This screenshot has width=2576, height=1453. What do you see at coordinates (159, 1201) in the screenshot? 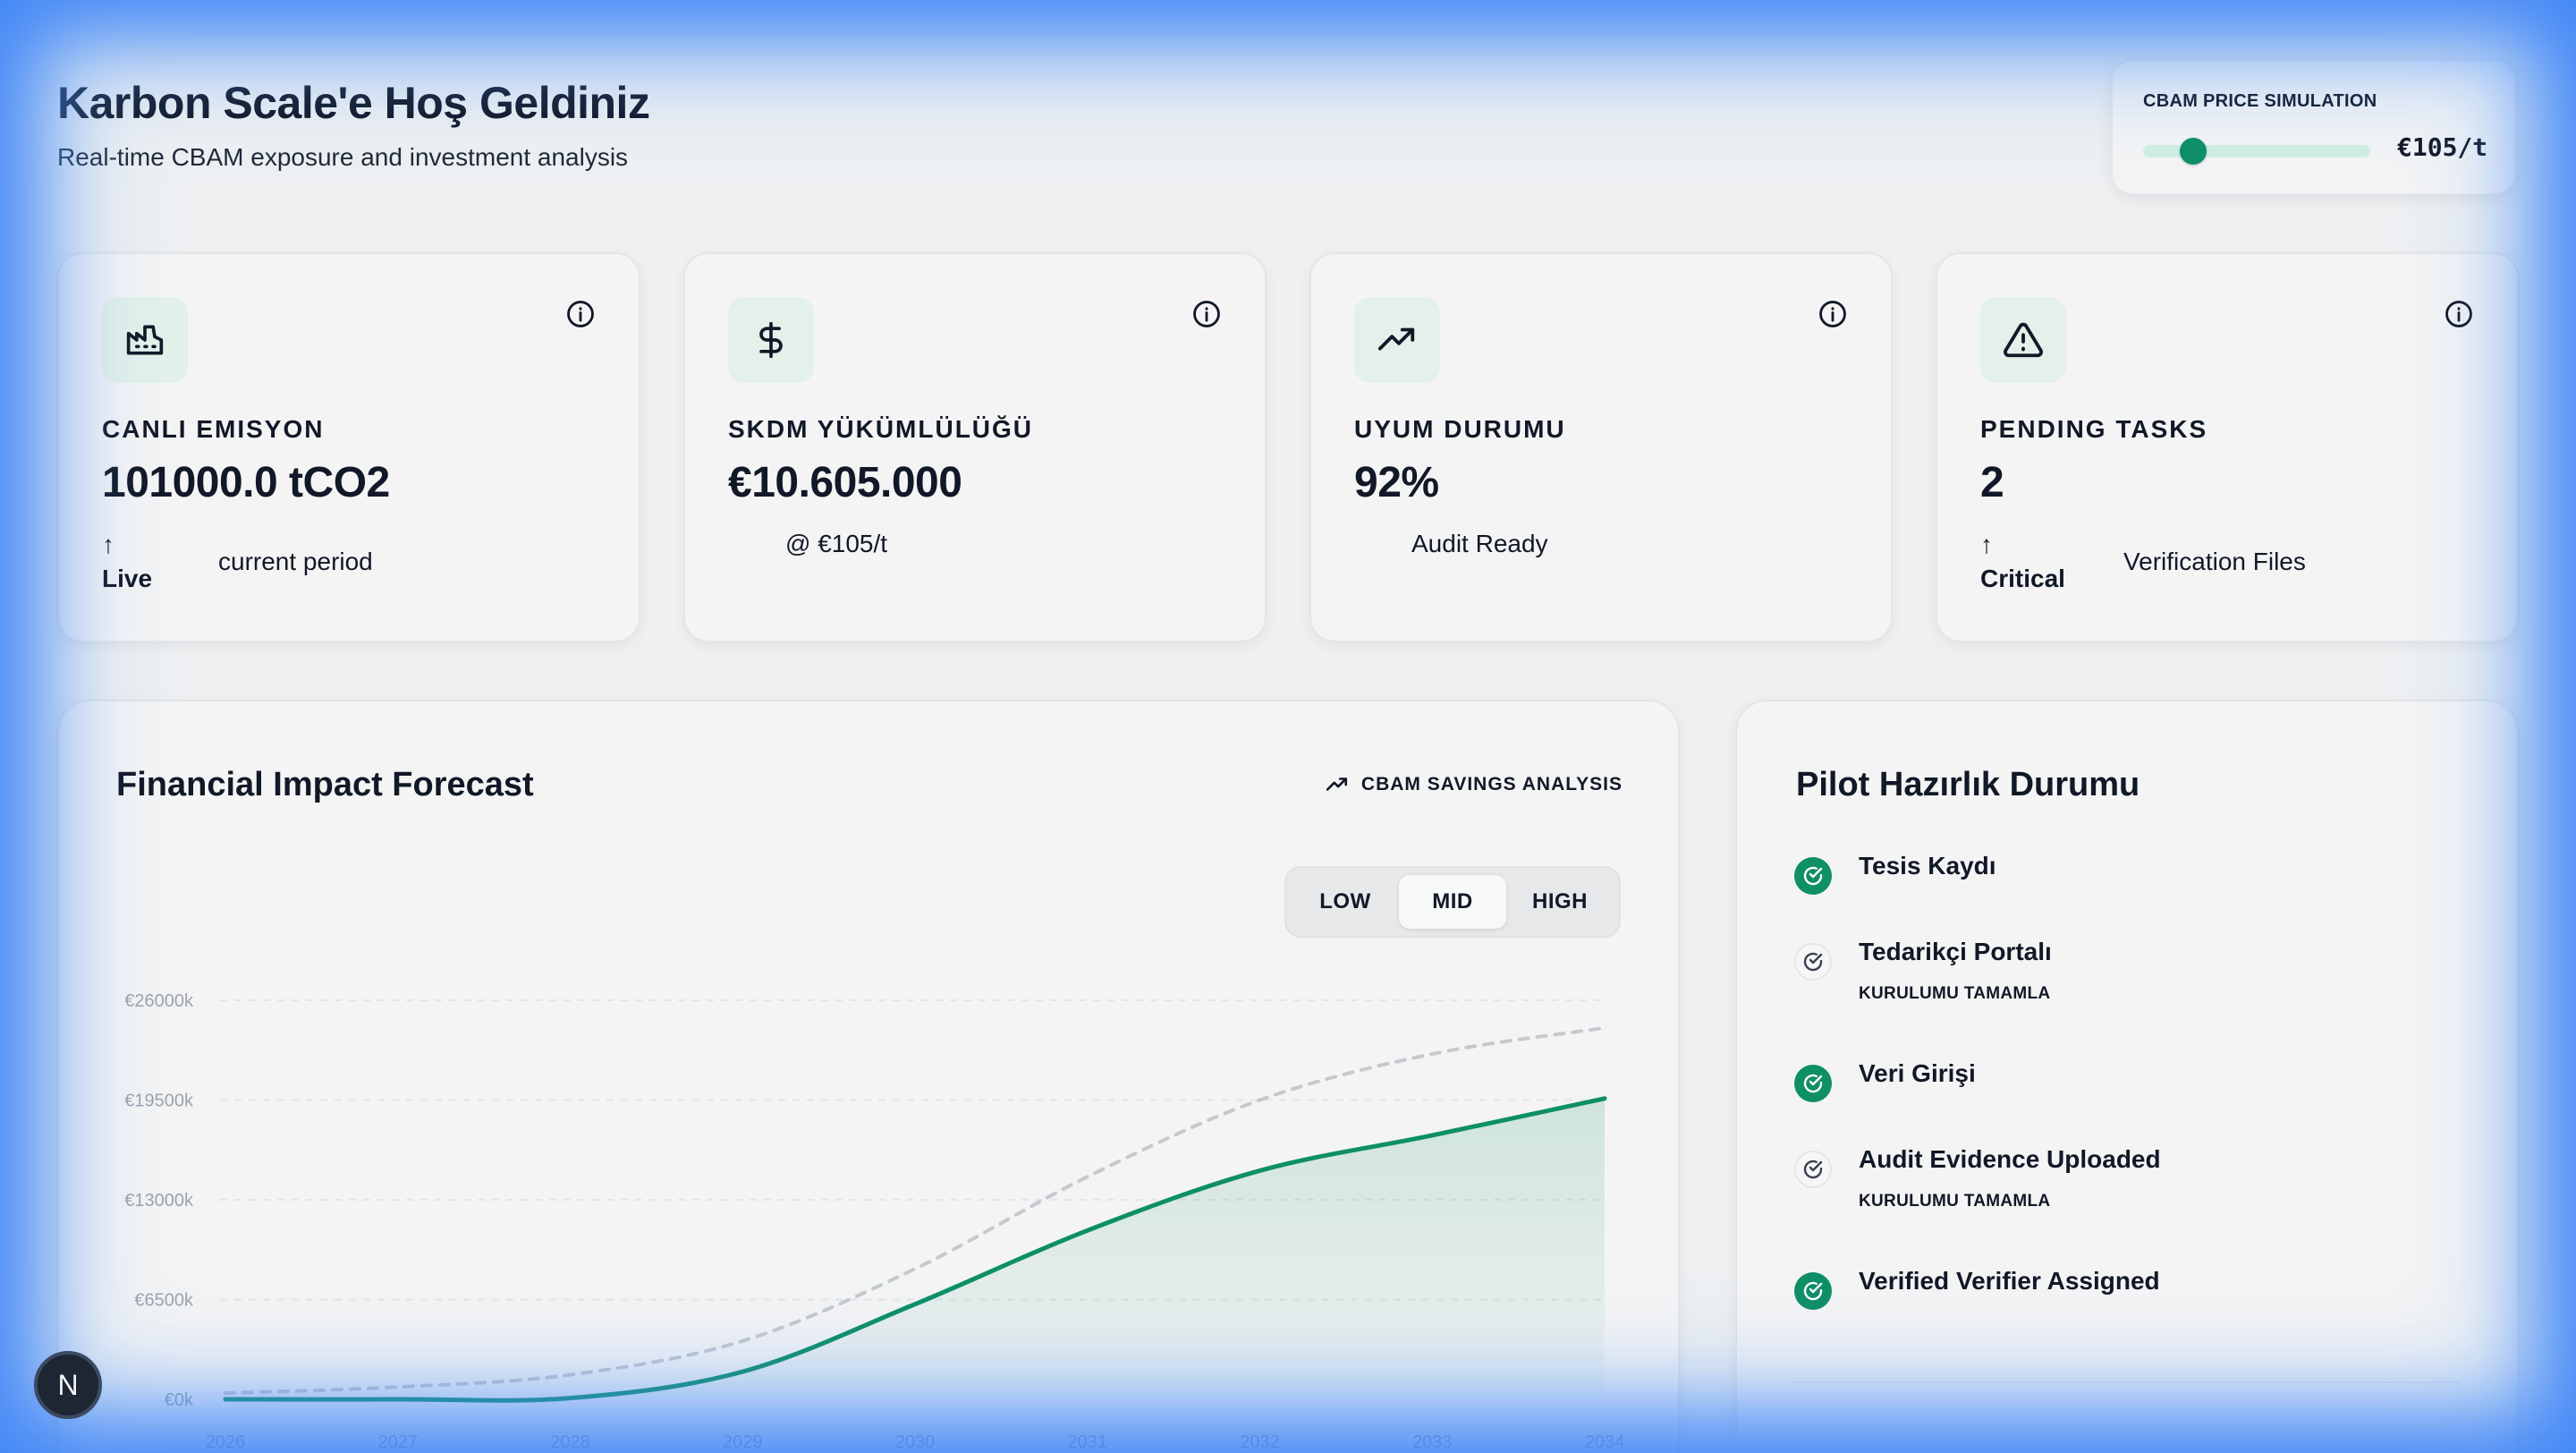
I see `y-tick-label: €13000k` at bounding box center [159, 1201].